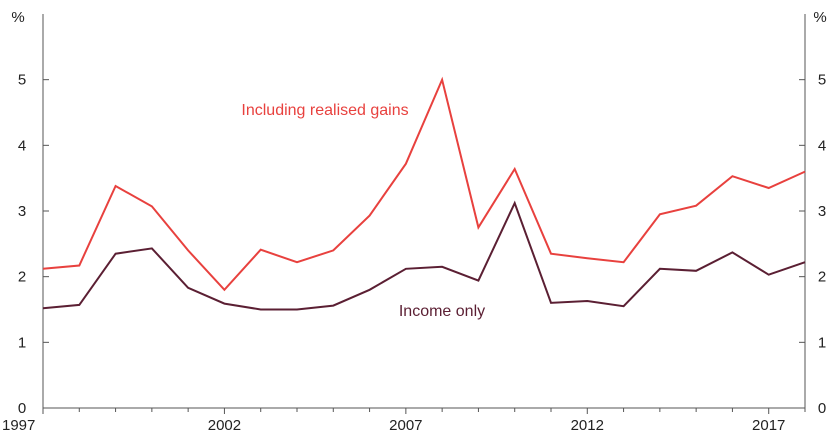 This screenshot has width=838, height=435. What do you see at coordinates (224, 425) in the screenshot?
I see `x-tick-label: 2002` at bounding box center [224, 425].